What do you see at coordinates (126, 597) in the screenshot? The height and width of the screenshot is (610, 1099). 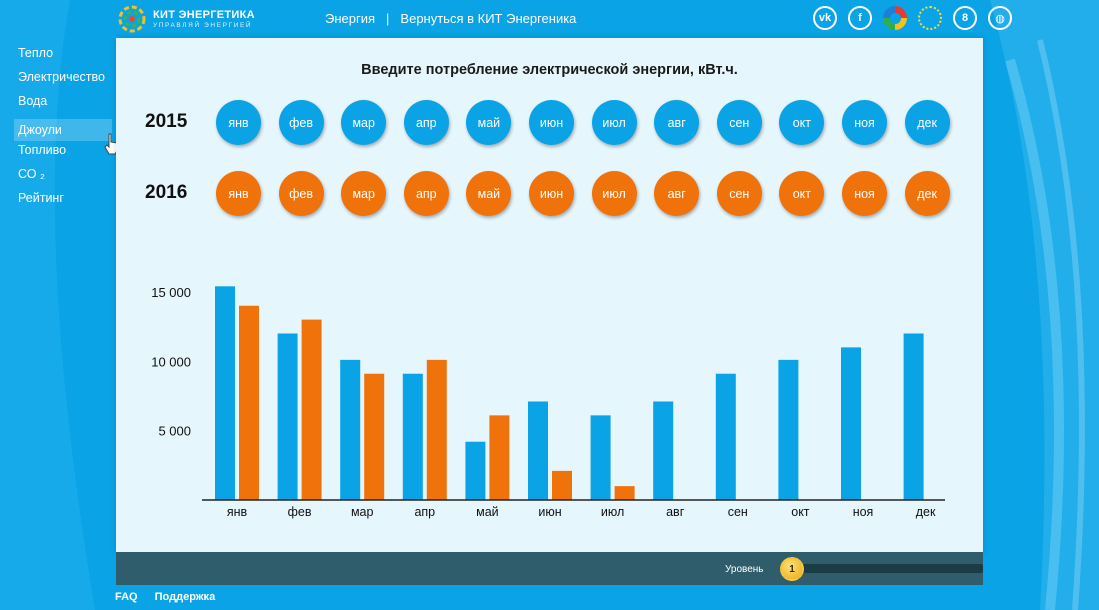 I see `faq-link: FAQ` at bounding box center [126, 597].